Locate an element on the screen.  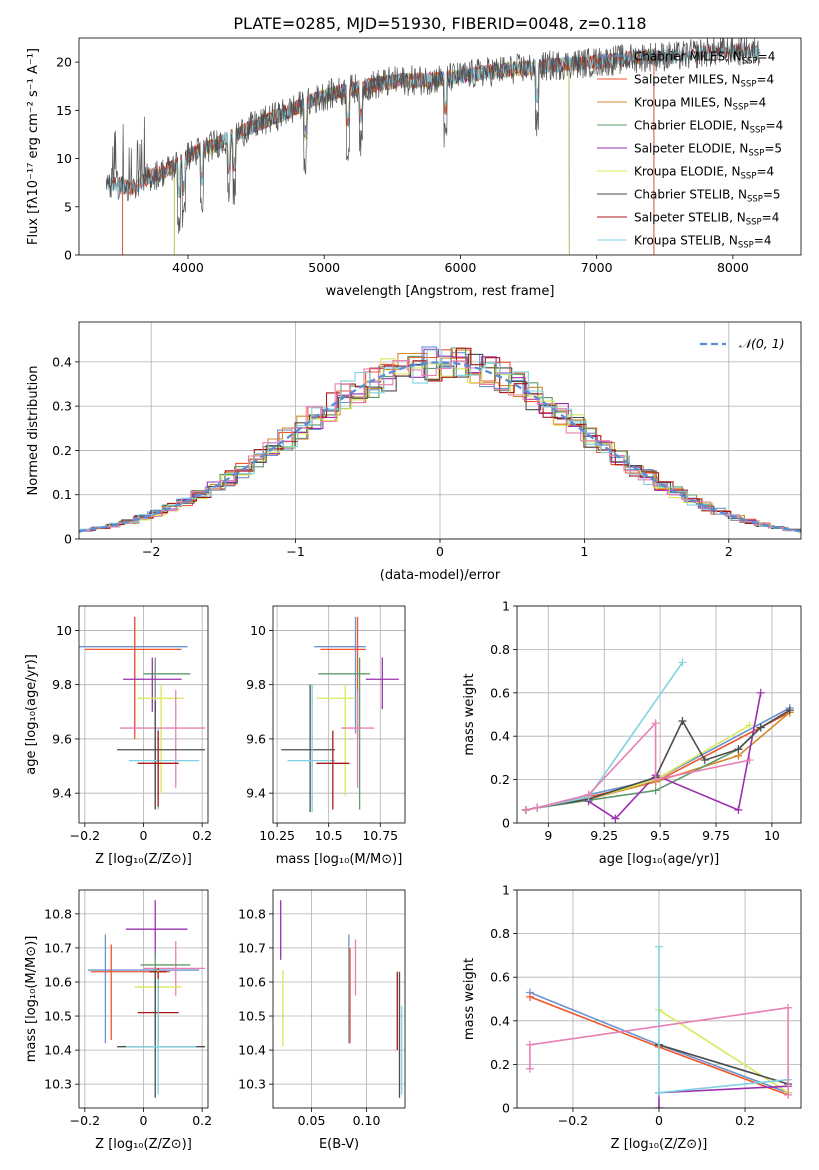
y-tick-label: 9.6 is located at coordinates (62, 738).